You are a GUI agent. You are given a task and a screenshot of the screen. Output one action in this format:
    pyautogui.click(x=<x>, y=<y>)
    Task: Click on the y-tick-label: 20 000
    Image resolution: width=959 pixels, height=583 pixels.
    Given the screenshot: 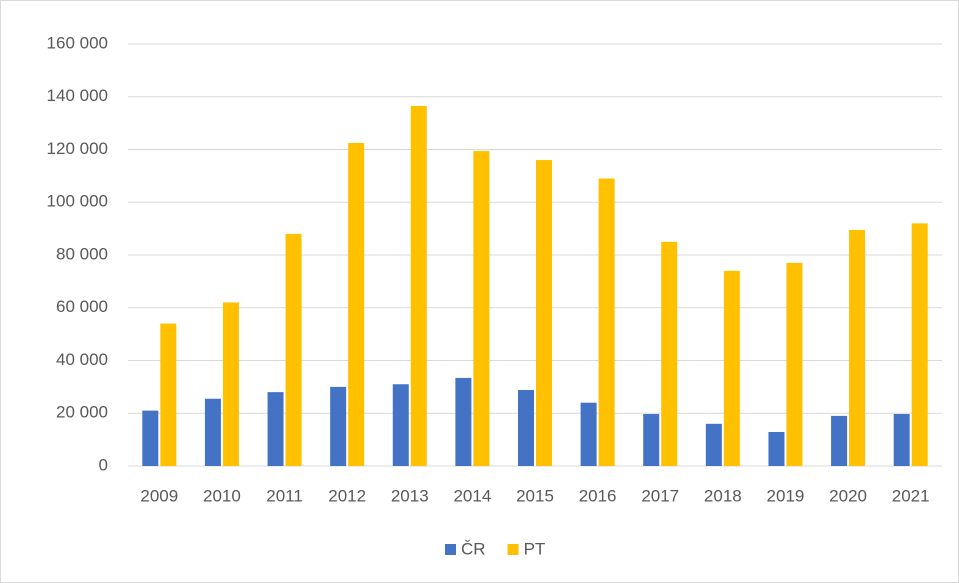 What is the action you would take?
    pyautogui.click(x=82, y=412)
    